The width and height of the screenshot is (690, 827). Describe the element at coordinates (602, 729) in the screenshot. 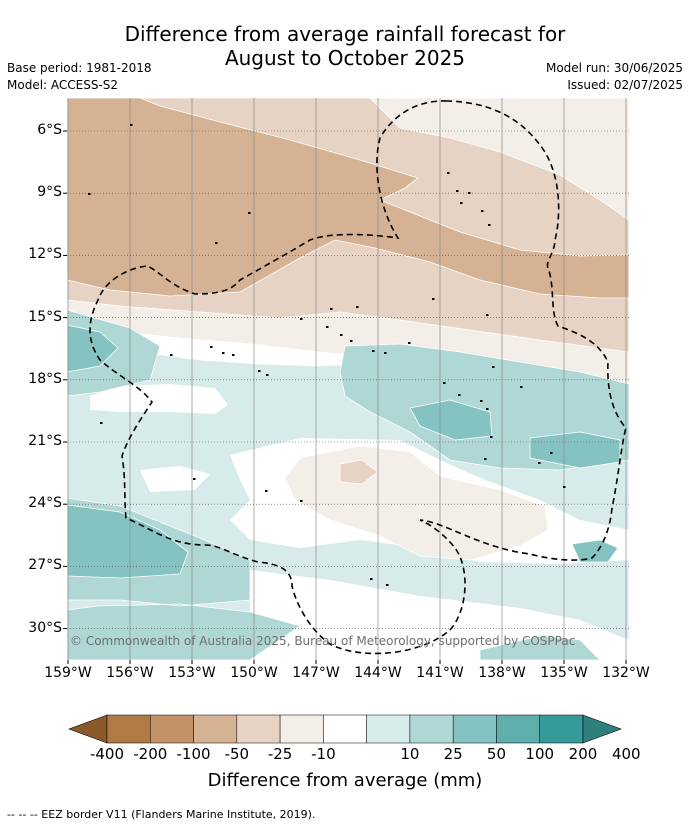

I see `colorbar-extend-high` at that location.